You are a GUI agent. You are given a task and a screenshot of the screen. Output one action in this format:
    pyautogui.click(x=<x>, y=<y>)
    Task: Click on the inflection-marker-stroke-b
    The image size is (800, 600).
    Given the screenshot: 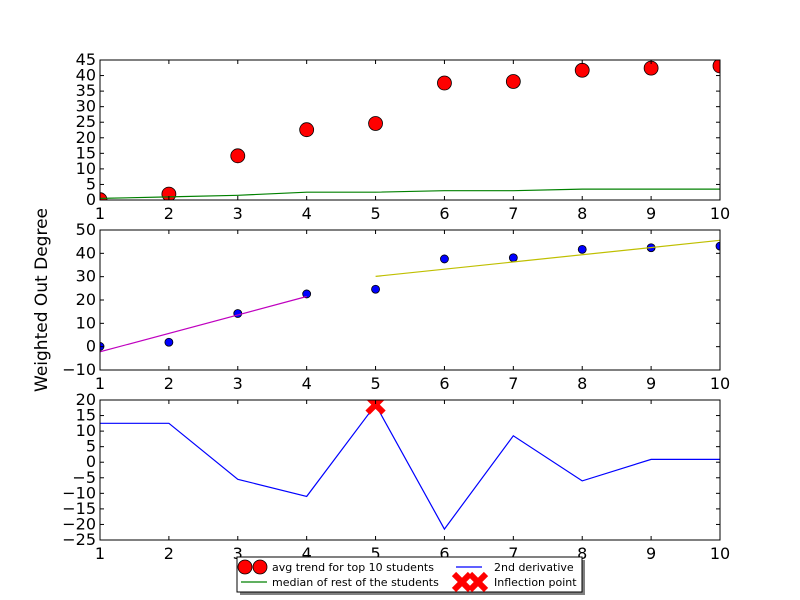 What is the action you would take?
    pyautogui.click(x=375, y=407)
    